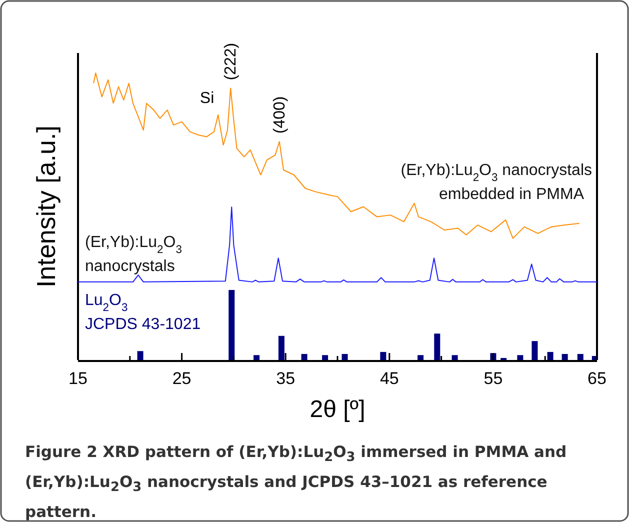 The image size is (629, 527). I want to click on annotation: Si, so click(207, 98).